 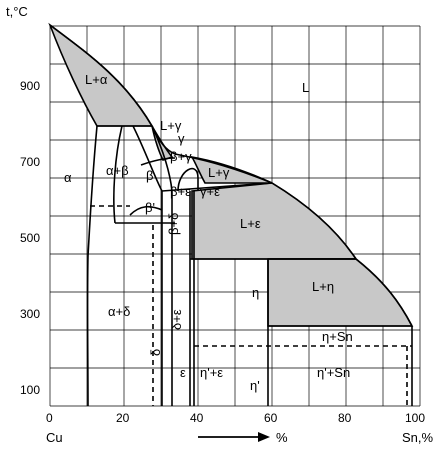 I want to click on cu-label: Cu, so click(x=54, y=437).